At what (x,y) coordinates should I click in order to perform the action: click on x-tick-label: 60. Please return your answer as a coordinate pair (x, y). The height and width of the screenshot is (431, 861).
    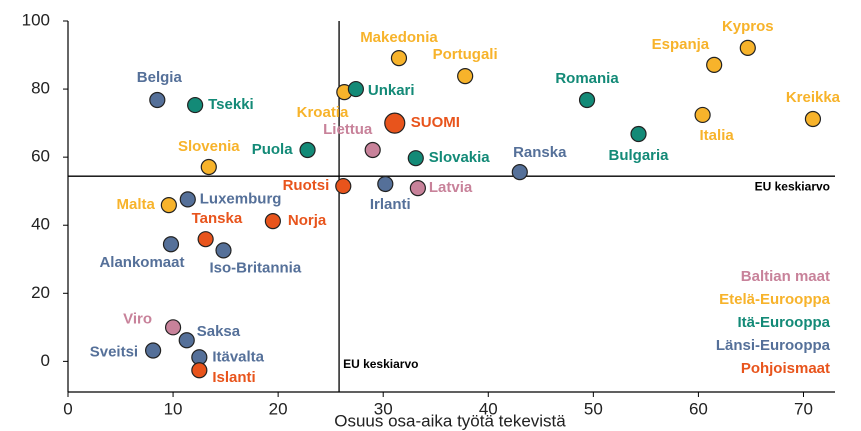
    Looking at the image, I should click on (698, 408).